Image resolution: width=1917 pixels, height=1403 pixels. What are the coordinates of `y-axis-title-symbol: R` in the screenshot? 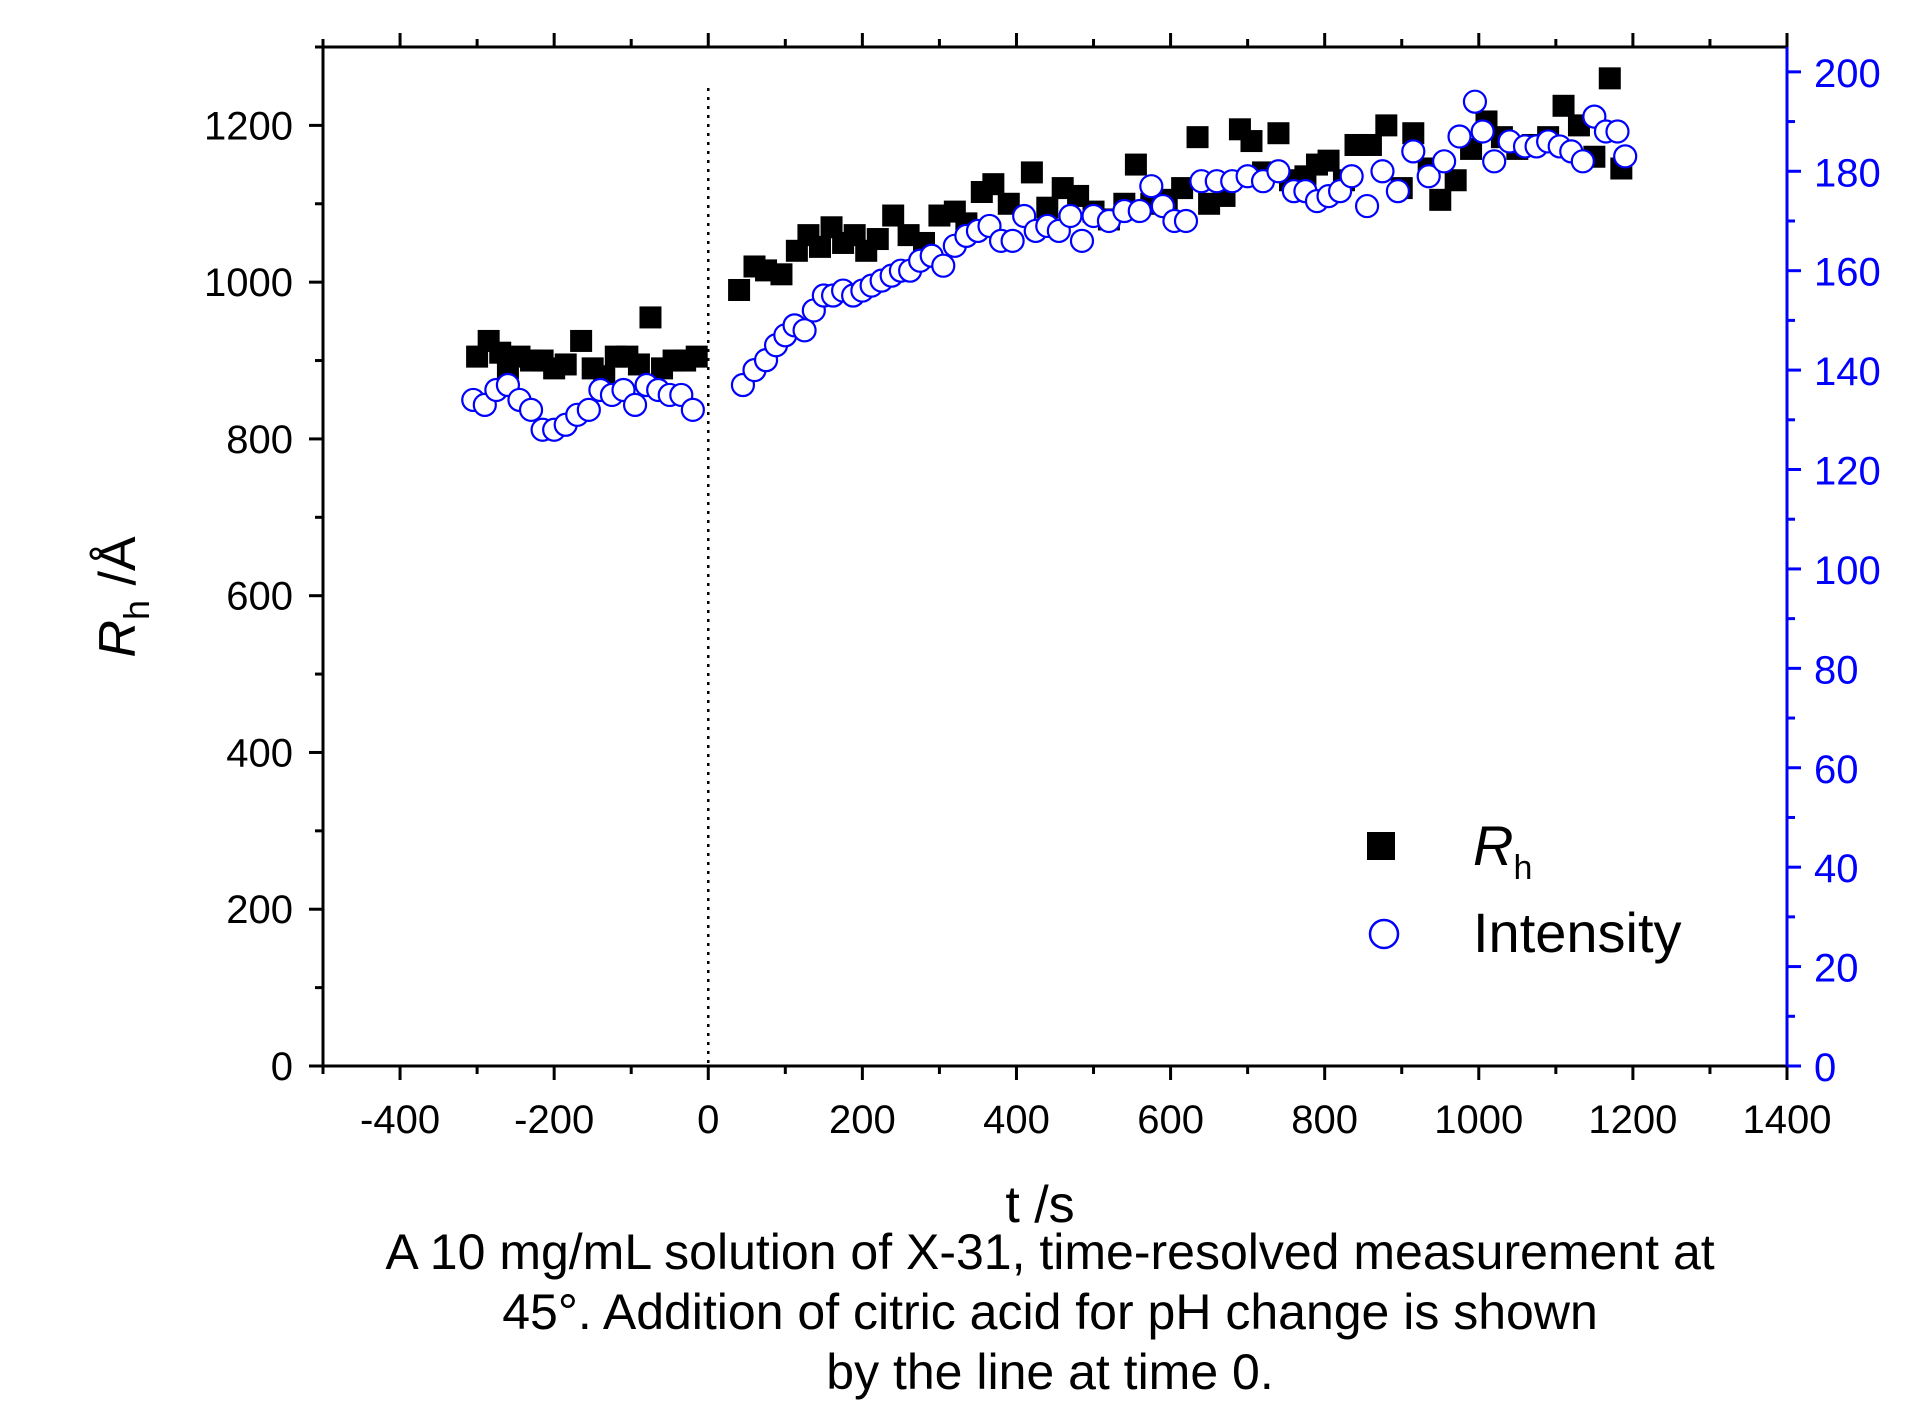 It's located at (118, 639).